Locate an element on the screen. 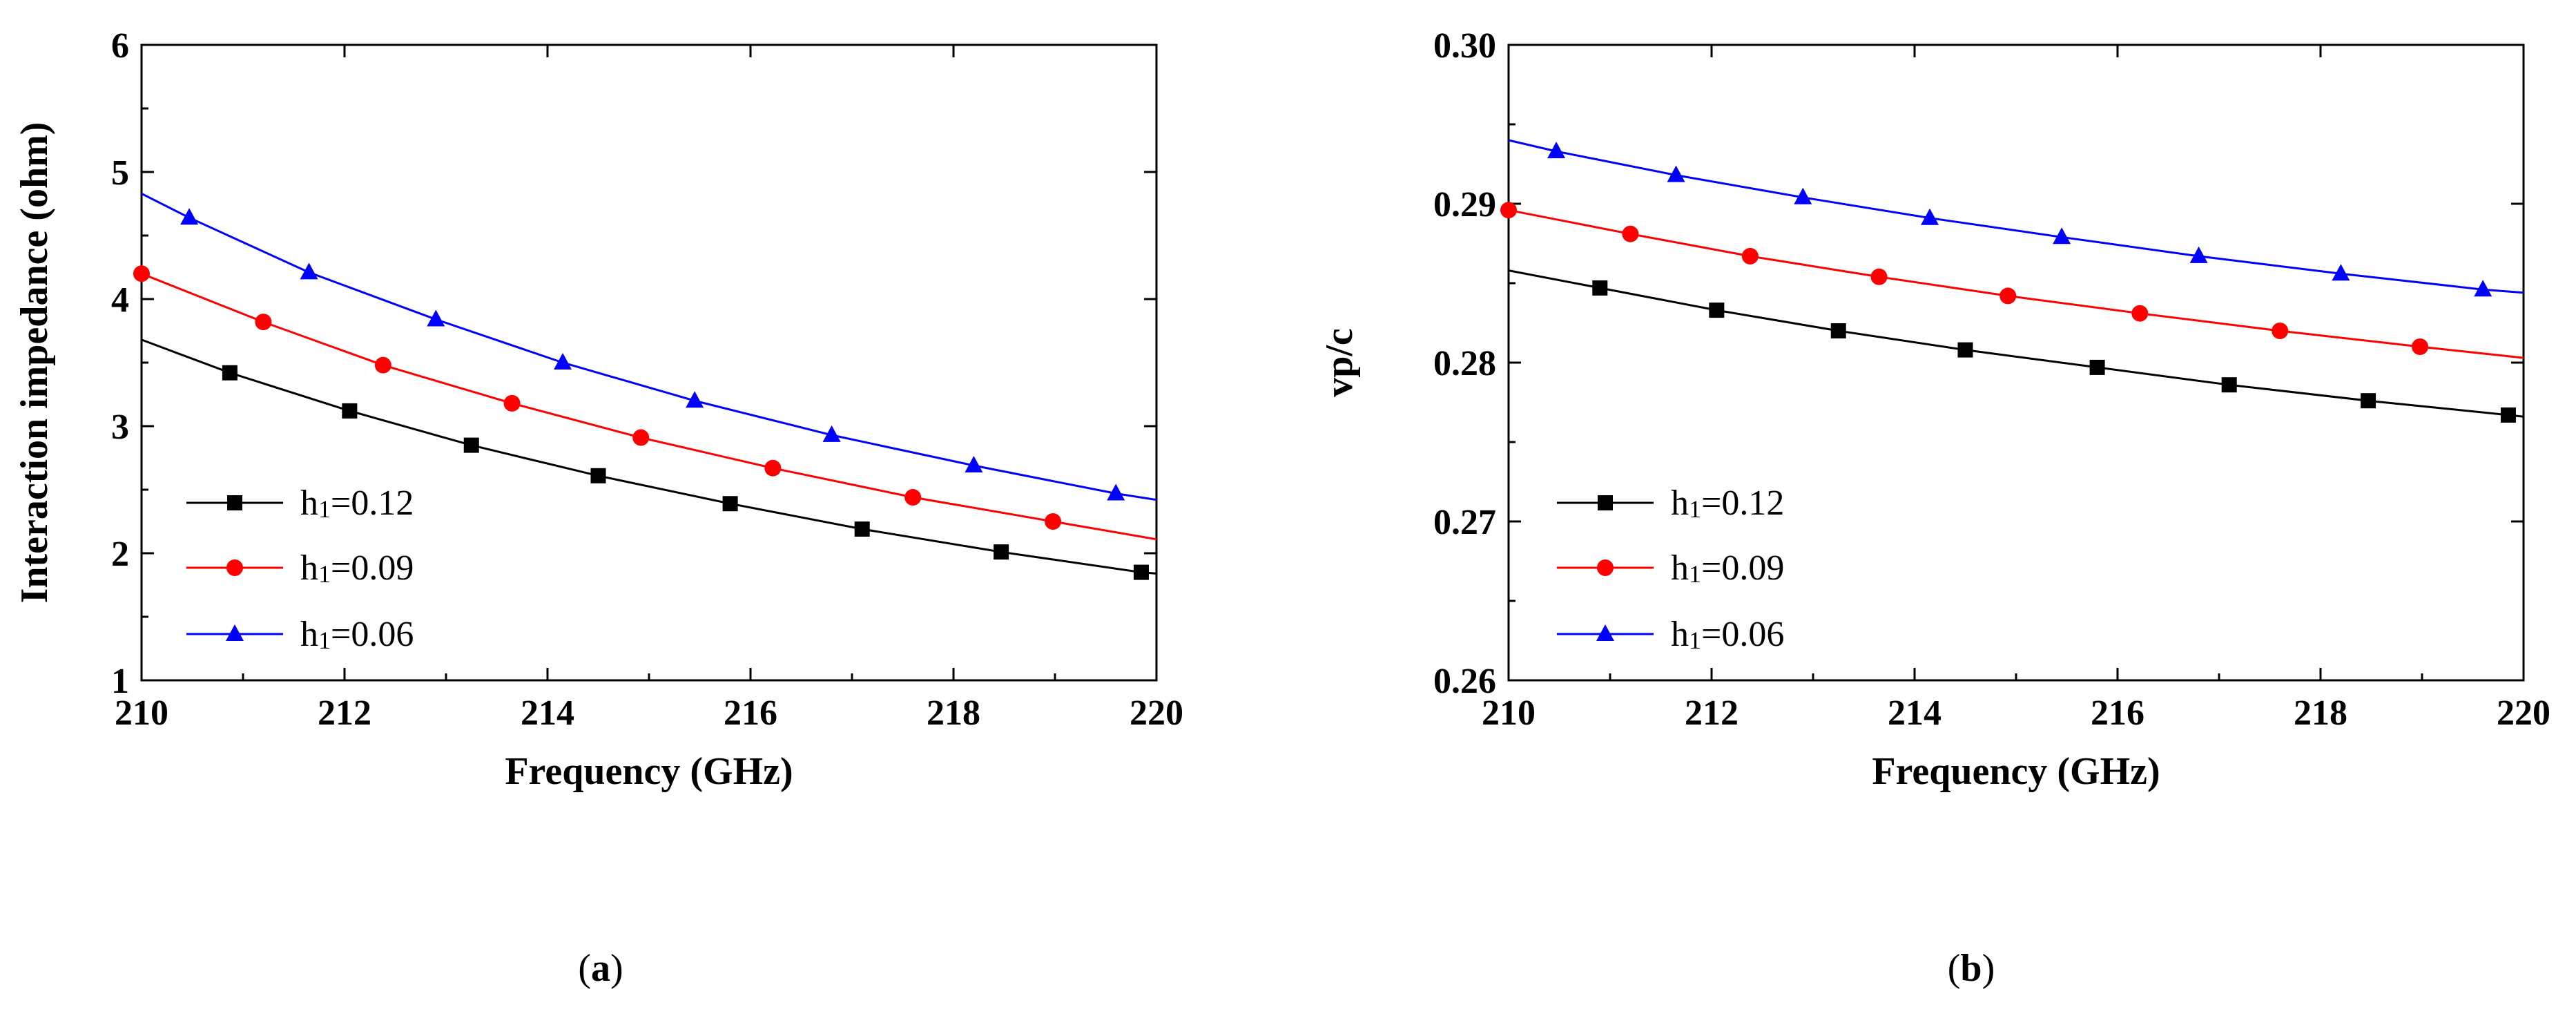  y-tick-label: 2 is located at coordinates (120, 554).